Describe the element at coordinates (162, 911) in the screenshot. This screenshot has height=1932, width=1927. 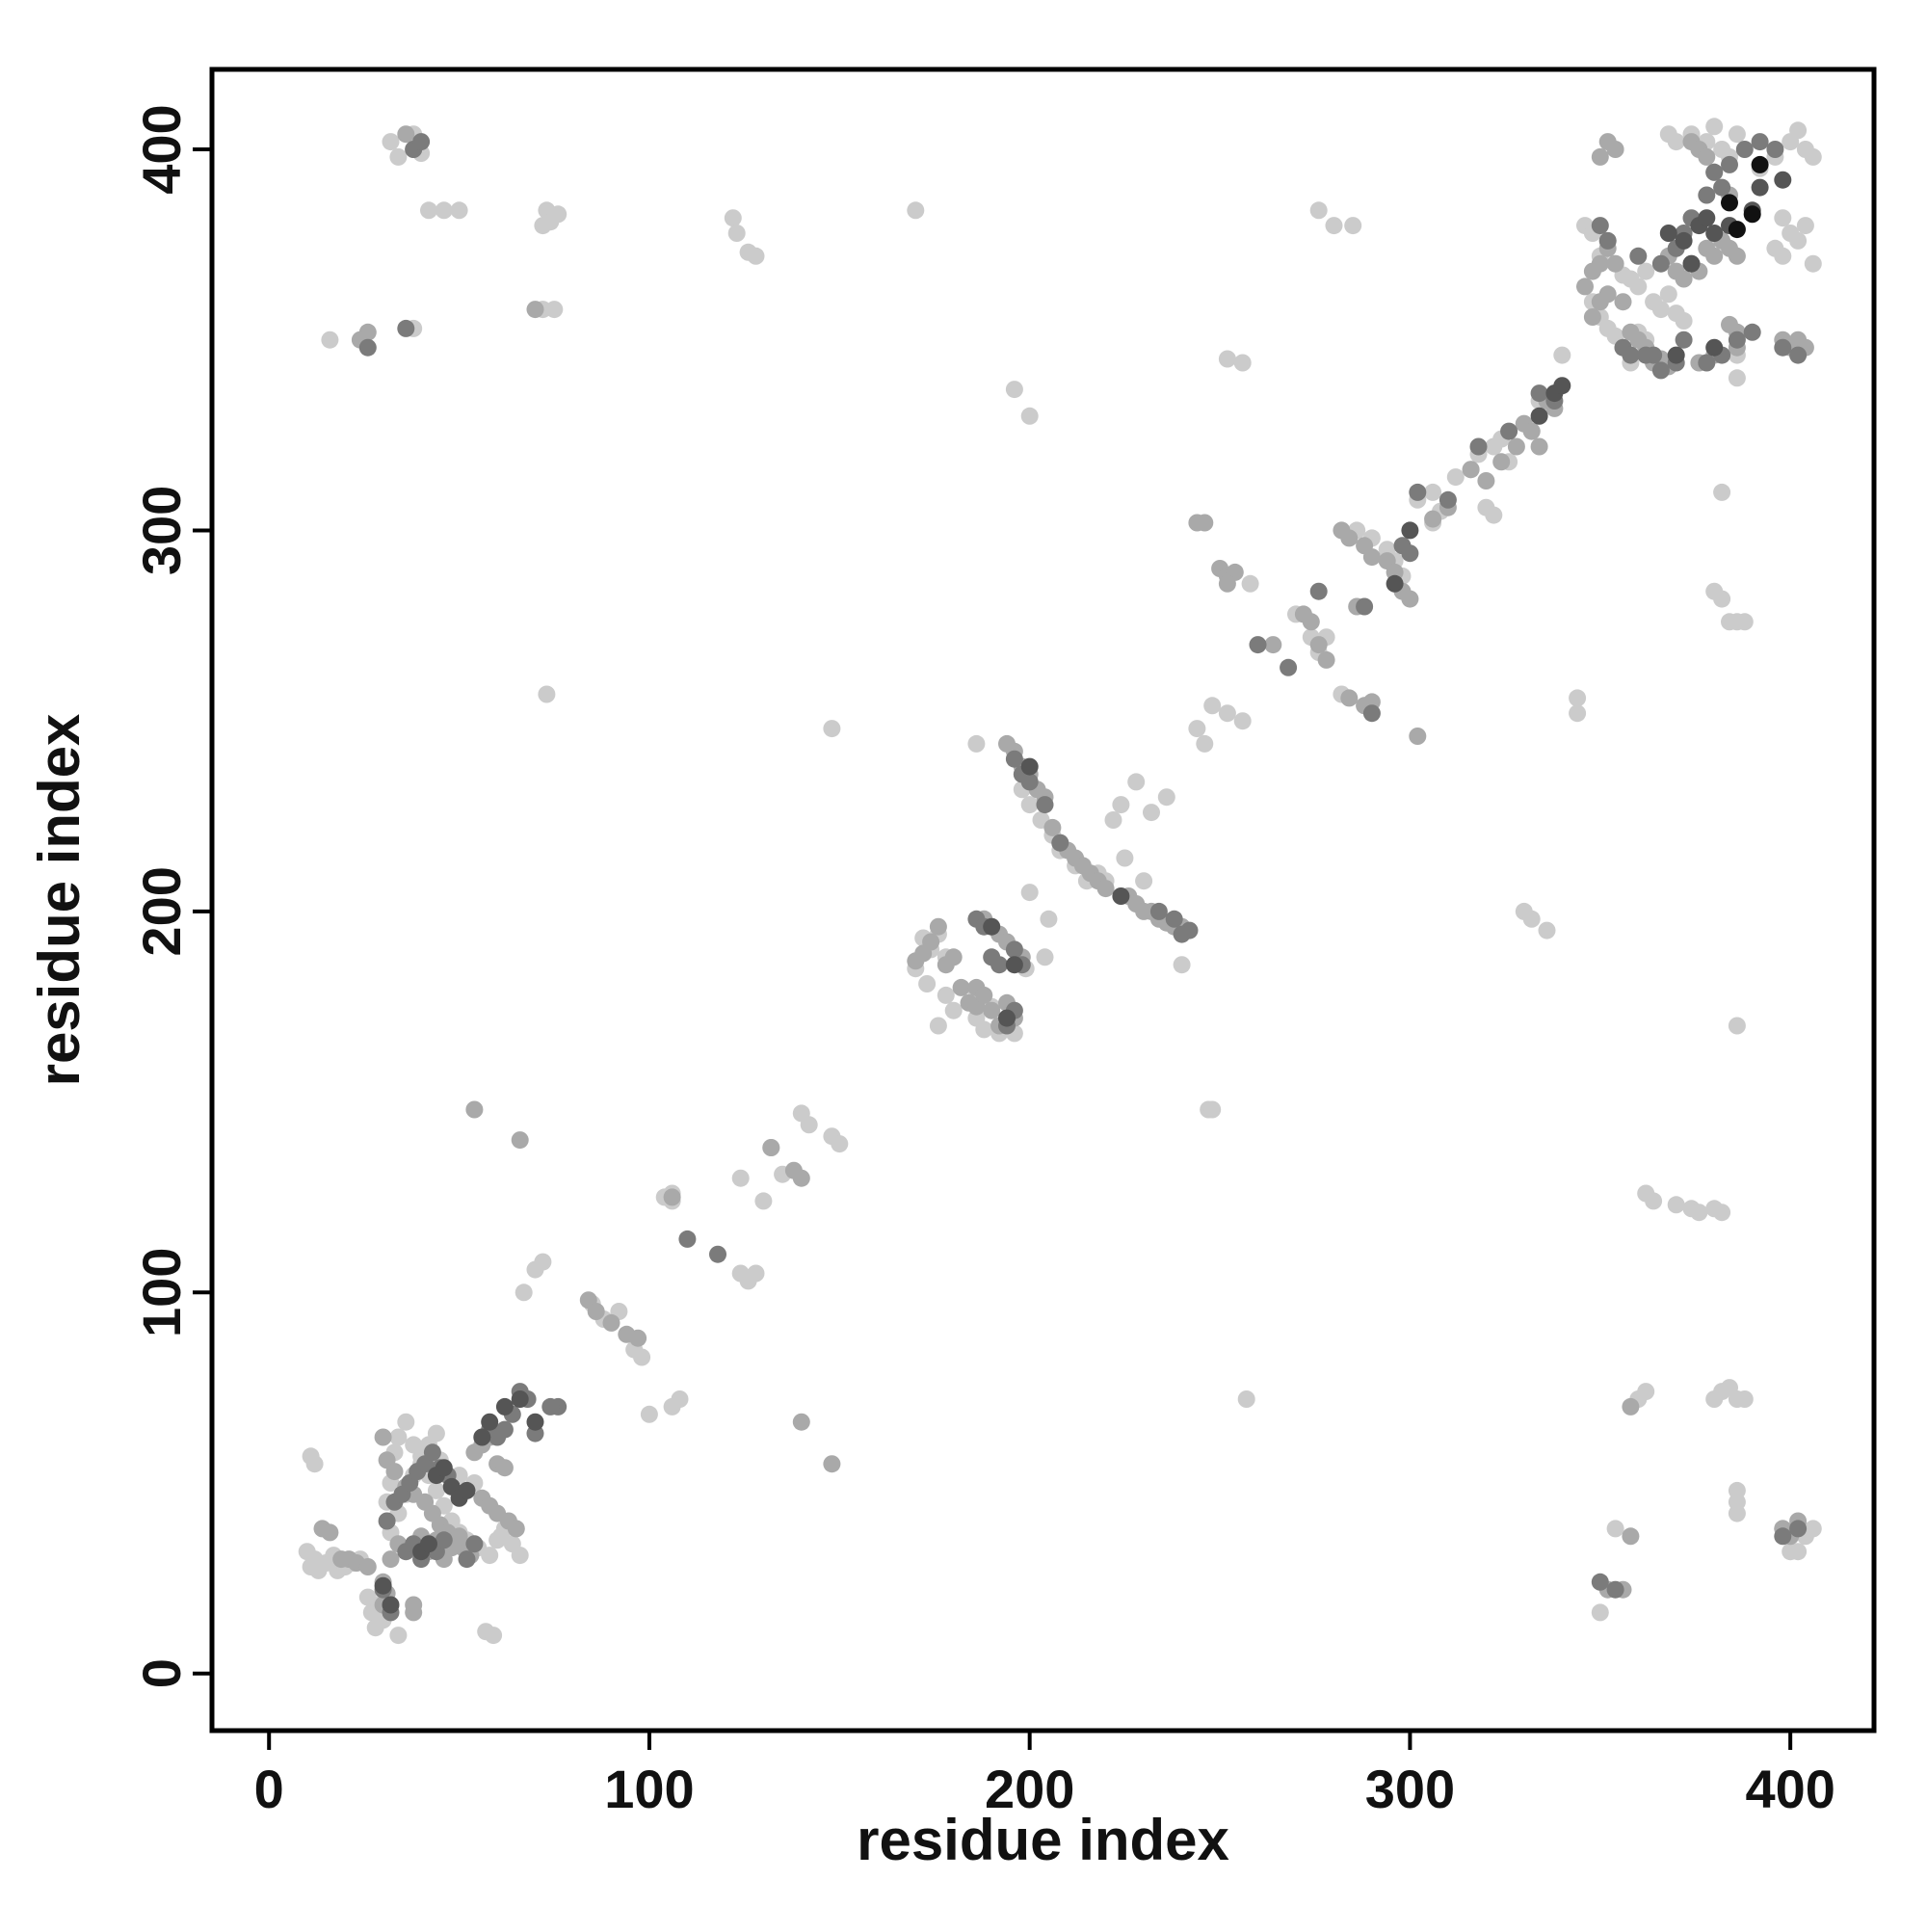
I see `y-tick-label: 200` at that location.